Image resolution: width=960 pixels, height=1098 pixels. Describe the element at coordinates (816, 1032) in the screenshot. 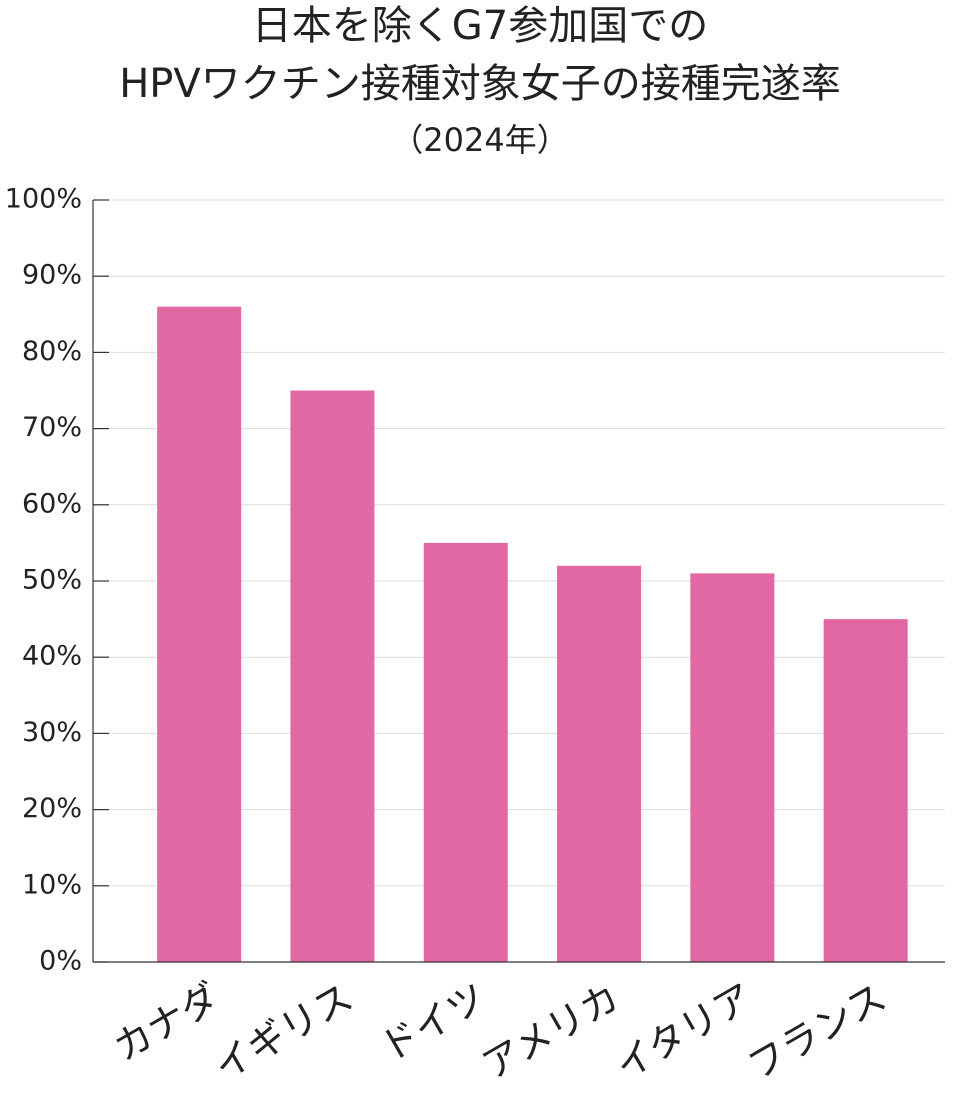

I see `x-tick-label: フランス` at that location.